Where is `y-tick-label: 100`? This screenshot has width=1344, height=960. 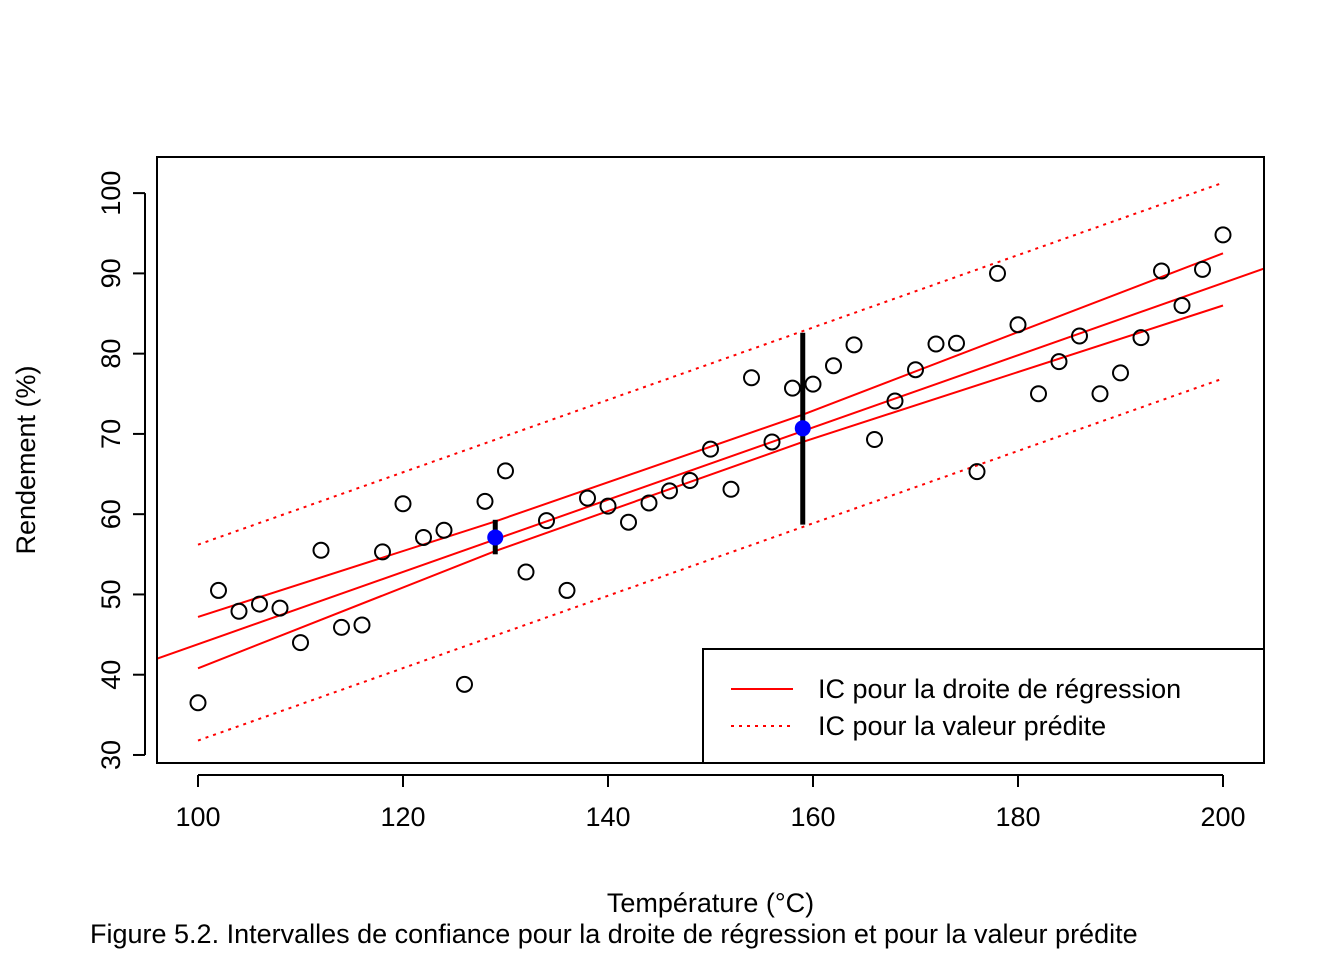 y-tick-label: 100 is located at coordinates (111, 193).